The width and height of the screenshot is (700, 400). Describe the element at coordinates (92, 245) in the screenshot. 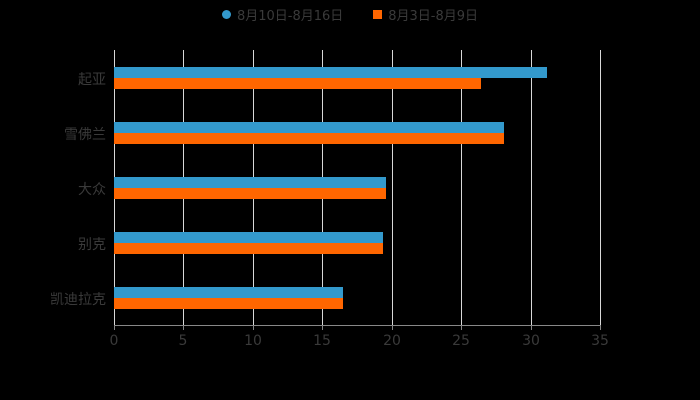

I see `category-label: 别克` at that location.